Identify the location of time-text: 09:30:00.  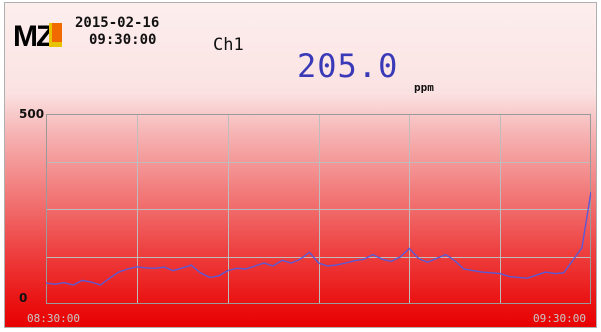
(123, 40).